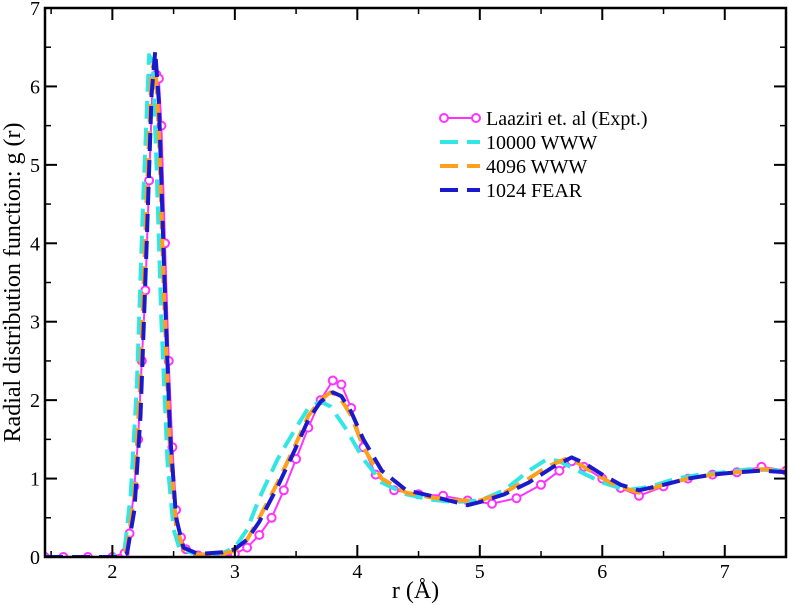 This screenshot has height=605, width=789. What do you see at coordinates (112, 572) in the screenshot?
I see `x-tick-label: 2` at bounding box center [112, 572].